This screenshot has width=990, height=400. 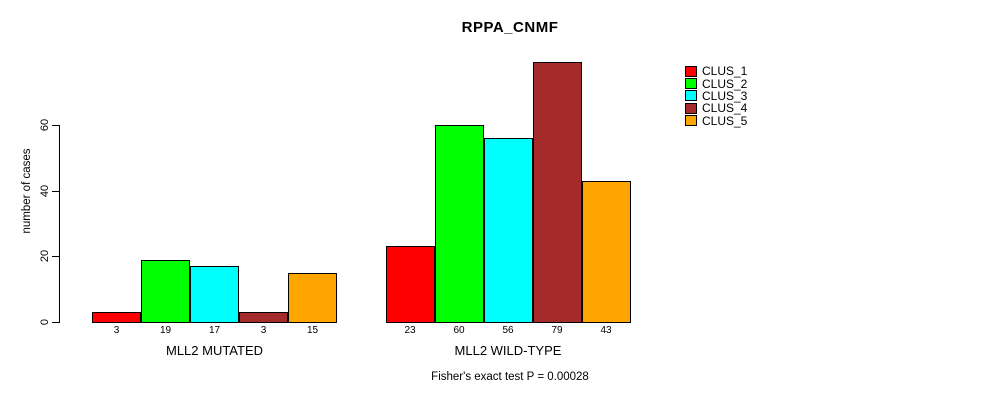 I want to click on bar-clus_1-group2, so click(x=410, y=284).